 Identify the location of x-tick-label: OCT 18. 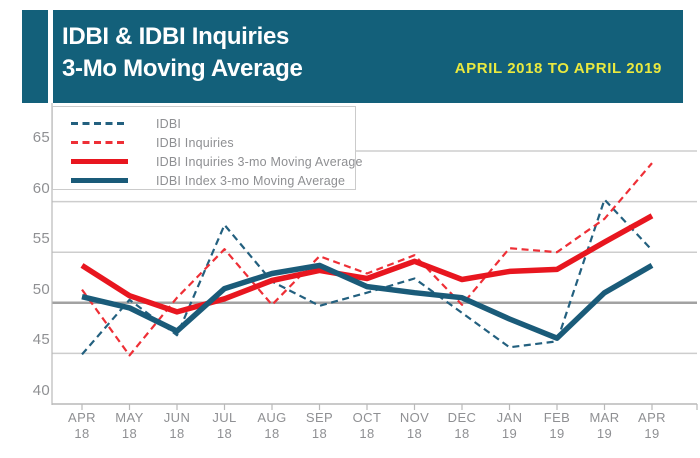
(367, 426).